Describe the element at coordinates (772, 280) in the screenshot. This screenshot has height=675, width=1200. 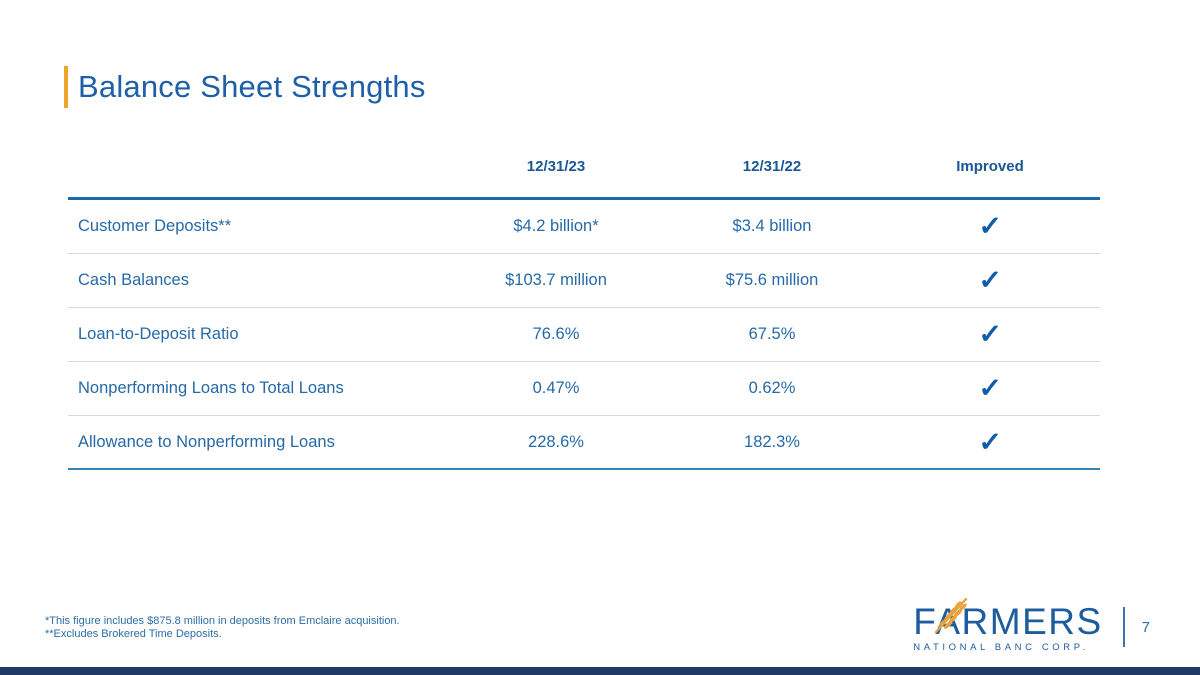
I see `value-2022: $75.6 million` at that location.